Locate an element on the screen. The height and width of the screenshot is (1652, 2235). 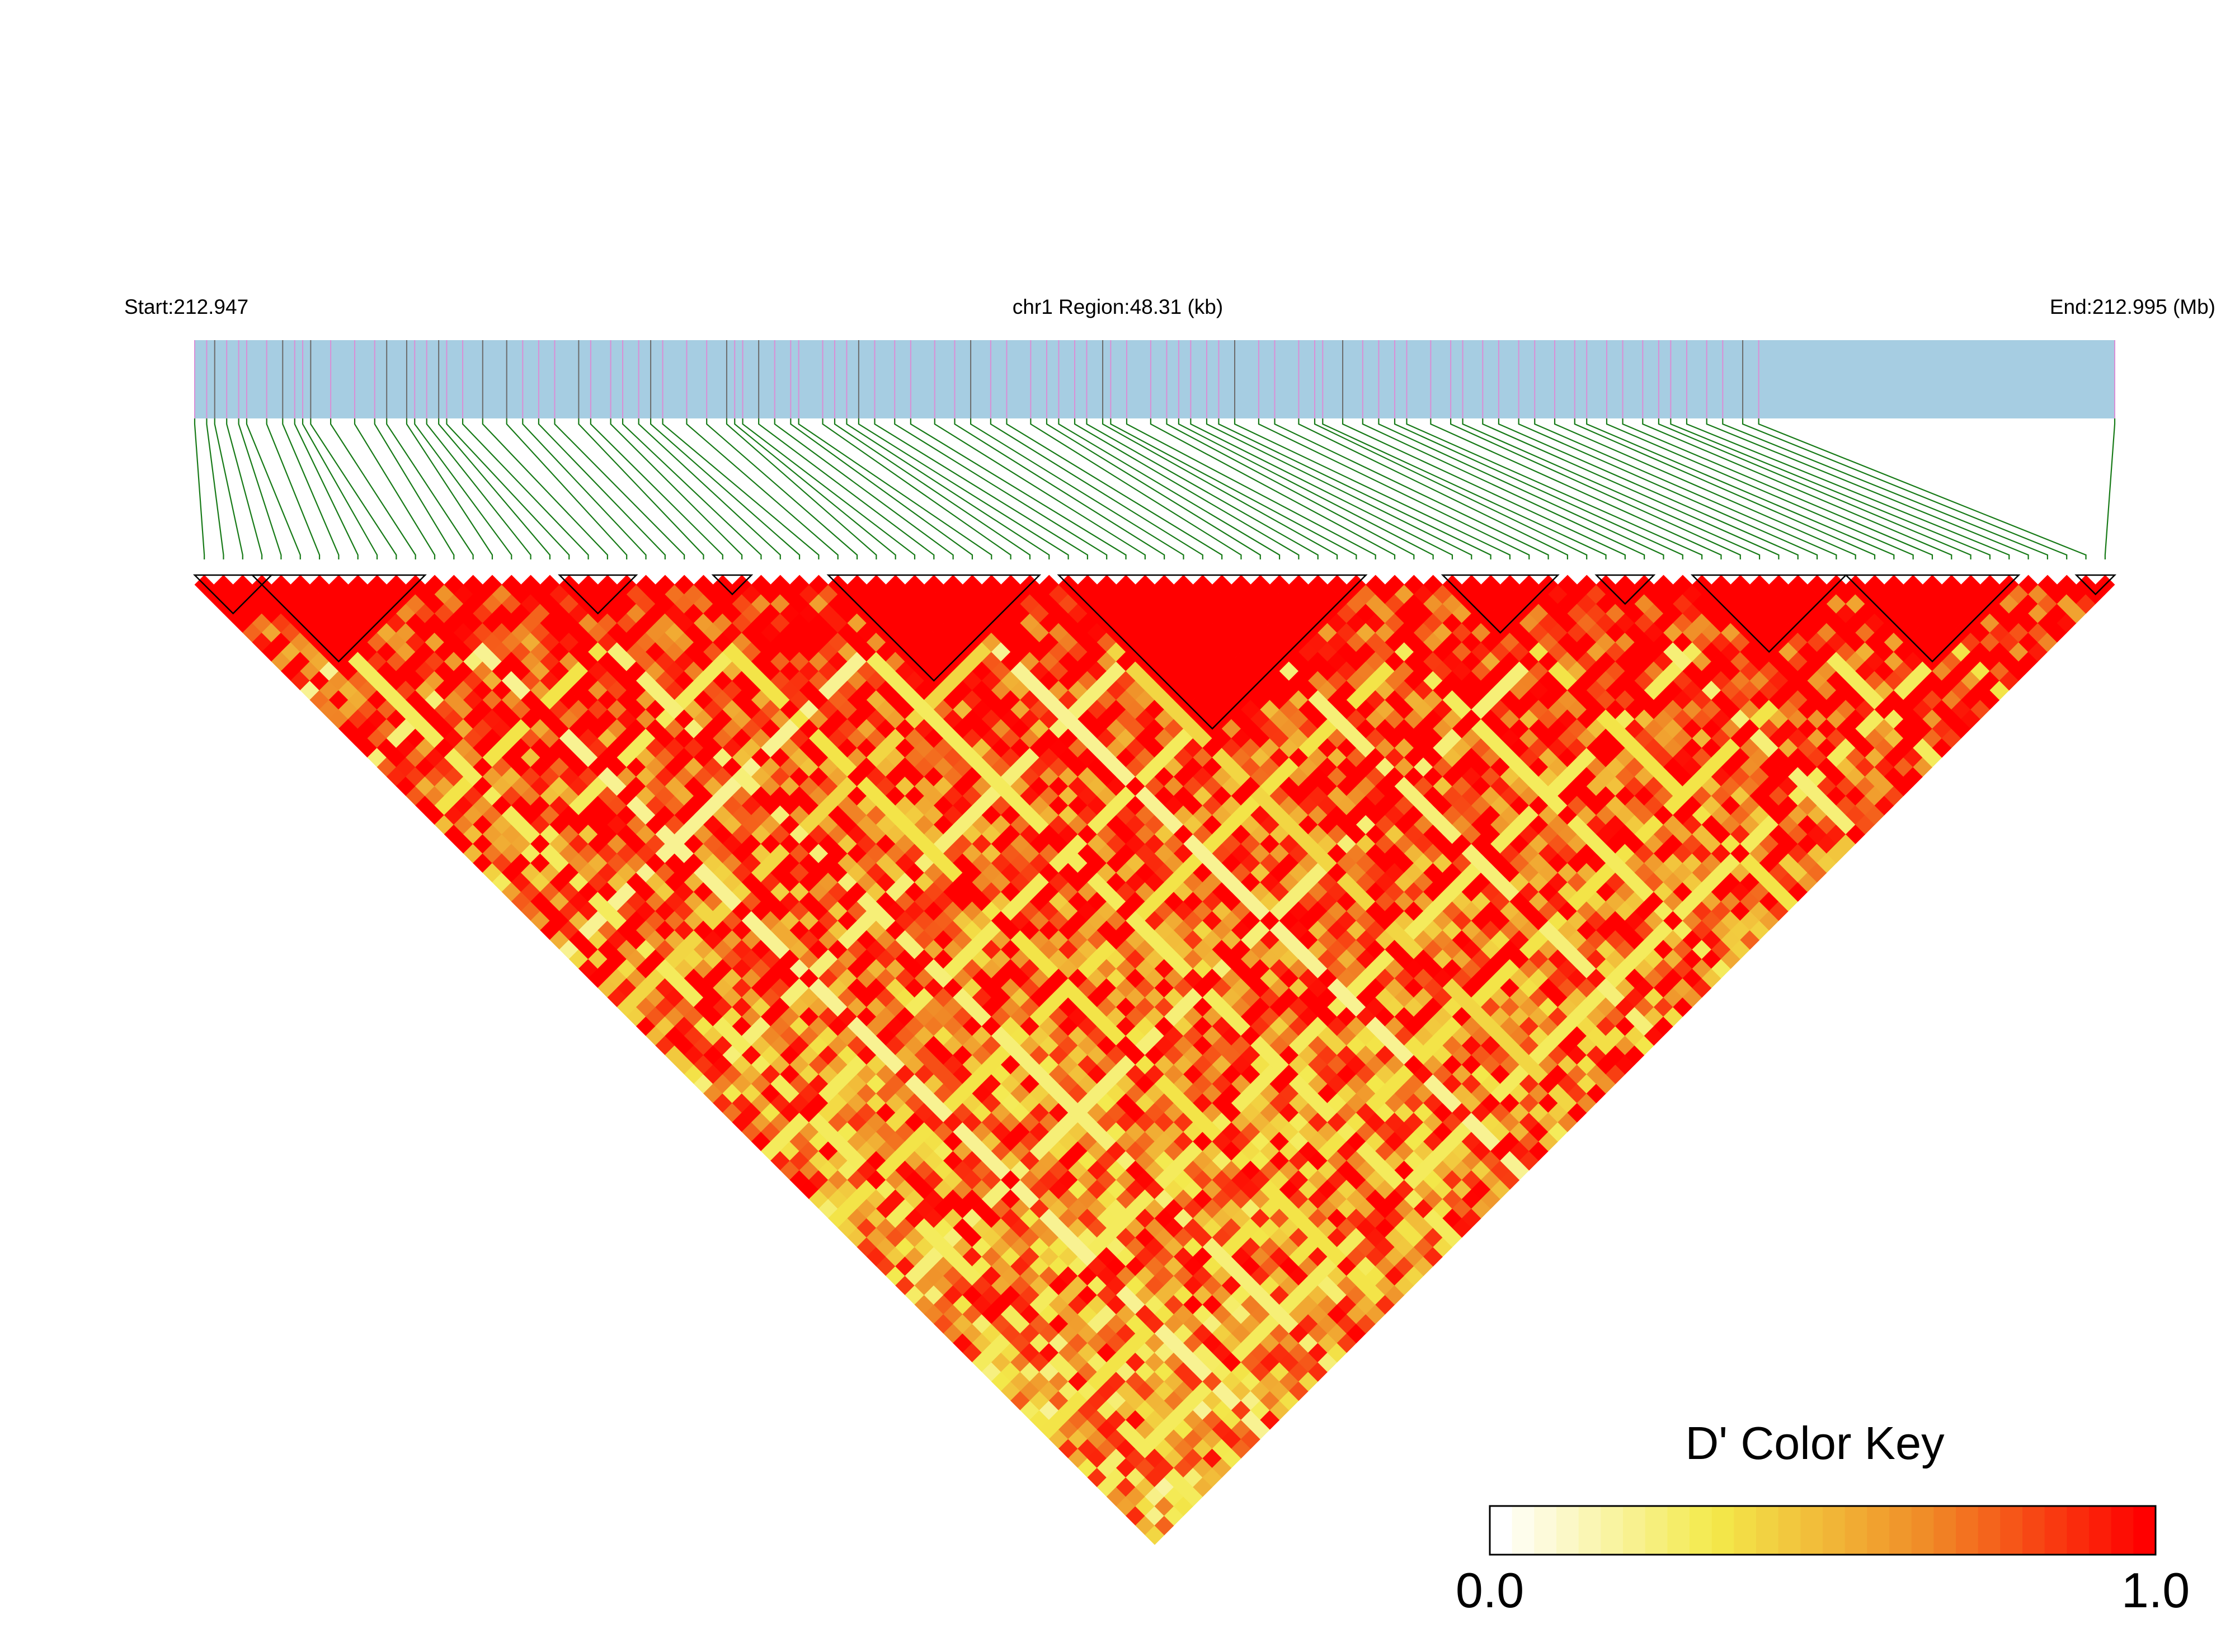
start-label: Start:212.947 is located at coordinates (186, 306).